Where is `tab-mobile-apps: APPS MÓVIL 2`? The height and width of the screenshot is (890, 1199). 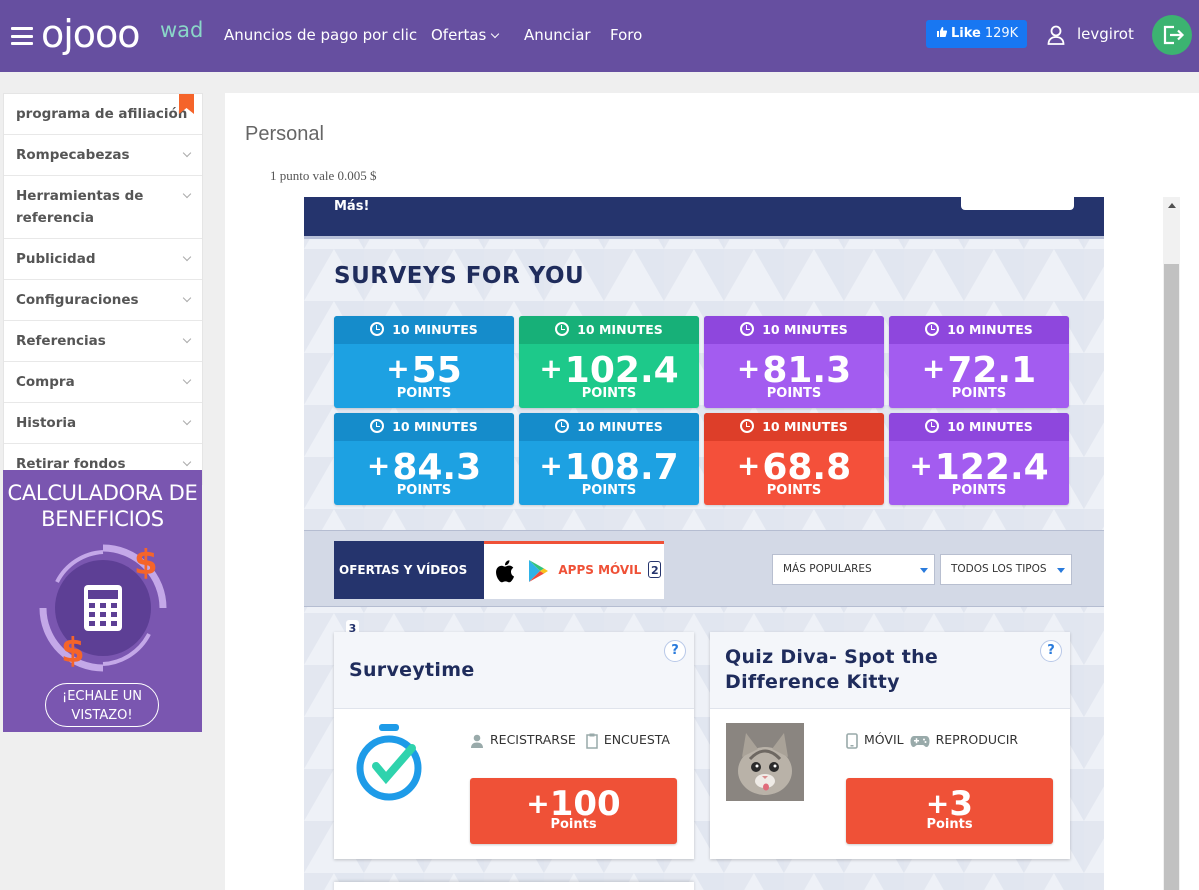 tab-mobile-apps: APPS MÓVIL 2 is located at coordinates (574, 570).